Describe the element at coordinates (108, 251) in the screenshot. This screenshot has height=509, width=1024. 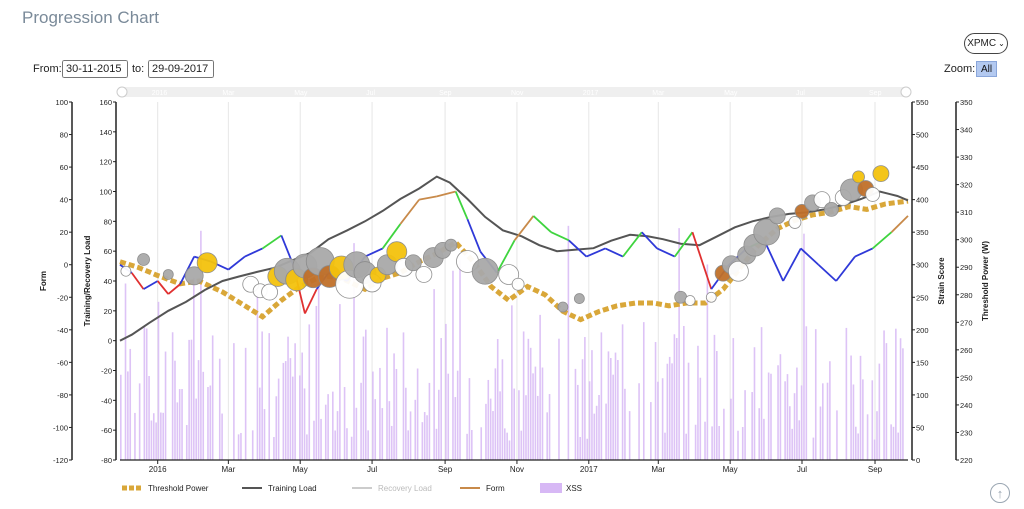
I see `tick-label: 60` at that location.